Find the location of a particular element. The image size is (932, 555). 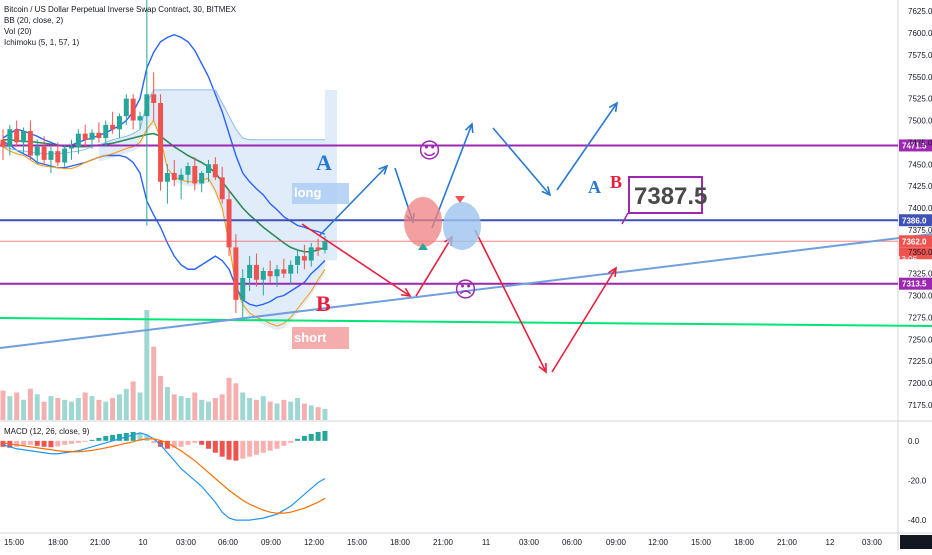

time-tick-label: 12:00 is located at coordinates (314, 542).